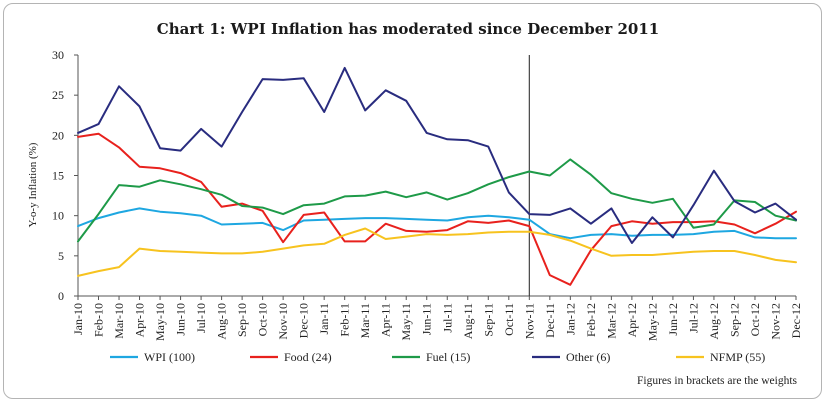 This screenshot has width=827, height=404. Describe the element at coordinates (737, 357) in the screenshot. I see `legend-label-nfmp: NFMP (55)` at that location.